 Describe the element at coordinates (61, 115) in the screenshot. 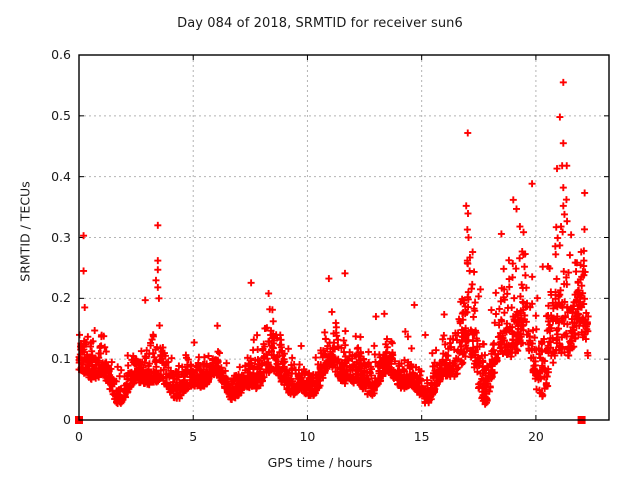

I see `y-tick-label: 0.5` at that location.